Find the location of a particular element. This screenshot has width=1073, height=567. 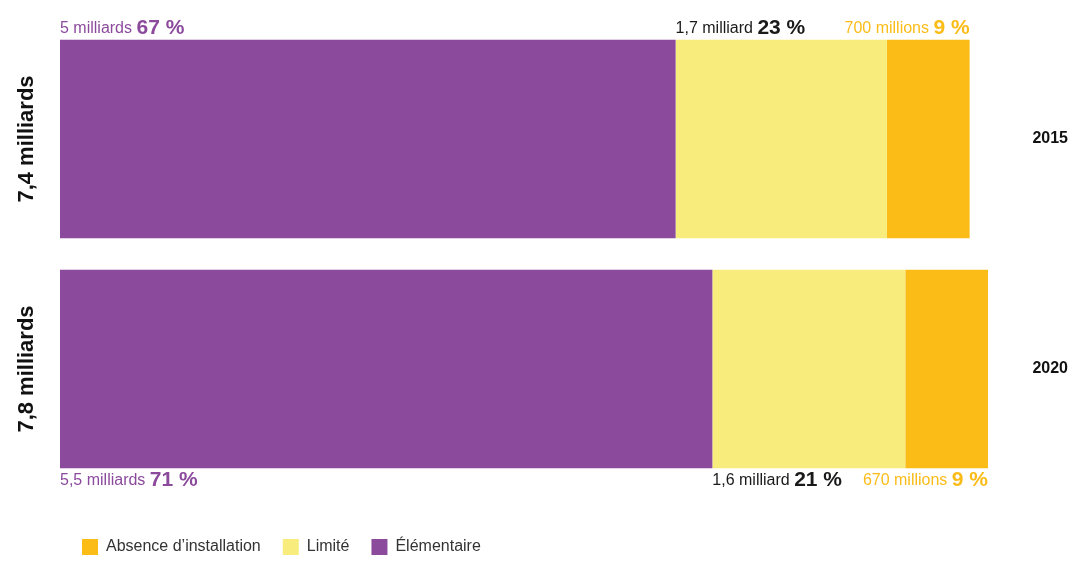

annotation: 1,7 milliard is located at coordinates (716, 28).